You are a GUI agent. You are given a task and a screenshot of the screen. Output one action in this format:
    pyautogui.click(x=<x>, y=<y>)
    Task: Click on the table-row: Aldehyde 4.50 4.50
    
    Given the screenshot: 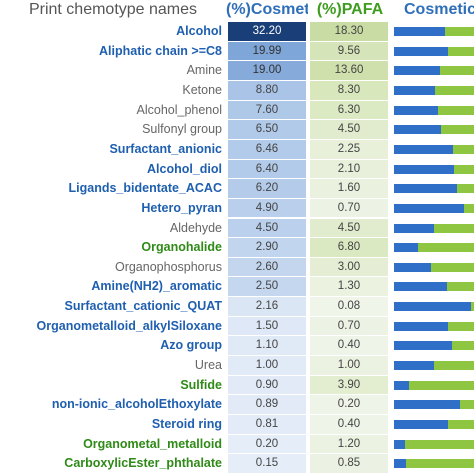 What is the action you would take?
    pyautogui.click(x=237, y=228)
    